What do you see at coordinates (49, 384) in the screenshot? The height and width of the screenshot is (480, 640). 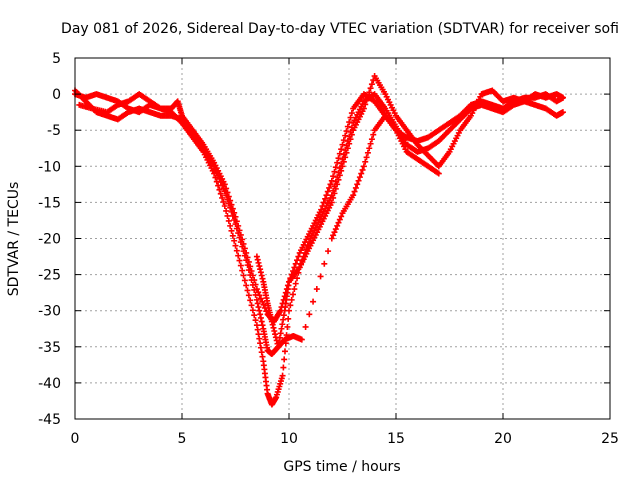 I see `y-tick-label: -40` at bounding box center [49, 384].